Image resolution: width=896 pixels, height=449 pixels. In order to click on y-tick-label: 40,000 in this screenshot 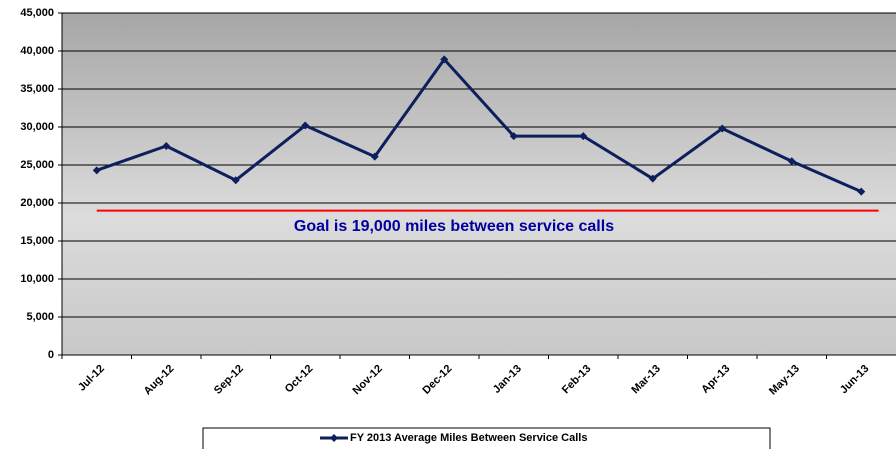, I will do `click(37, 51)`.